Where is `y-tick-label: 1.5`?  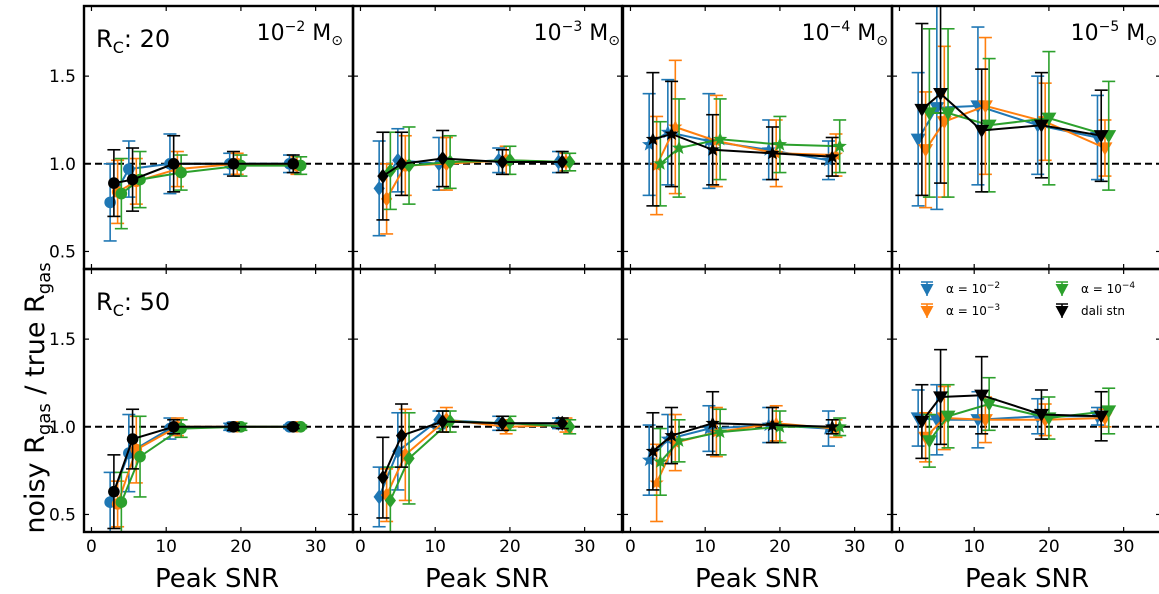
y-tick-label: 1.5 is located at coordinates (62, 340).